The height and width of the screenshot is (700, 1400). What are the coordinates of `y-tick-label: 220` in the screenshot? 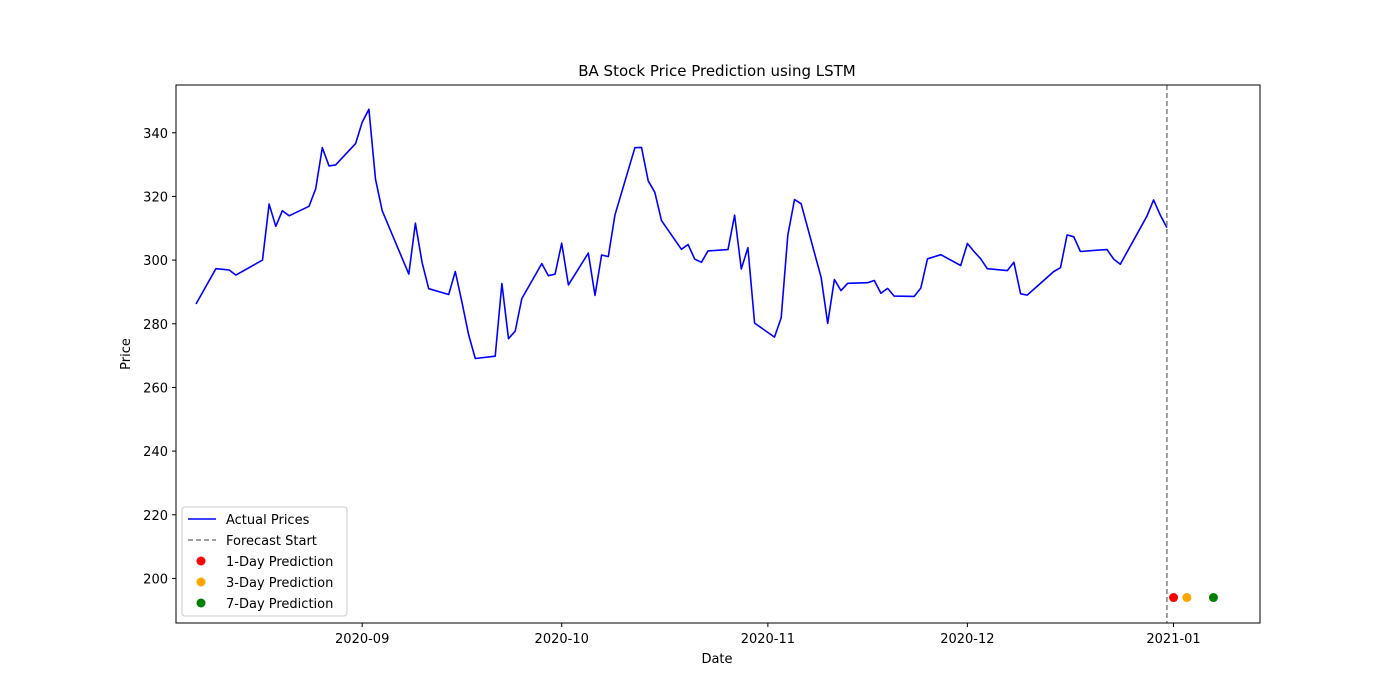 It's located at (155, 516).